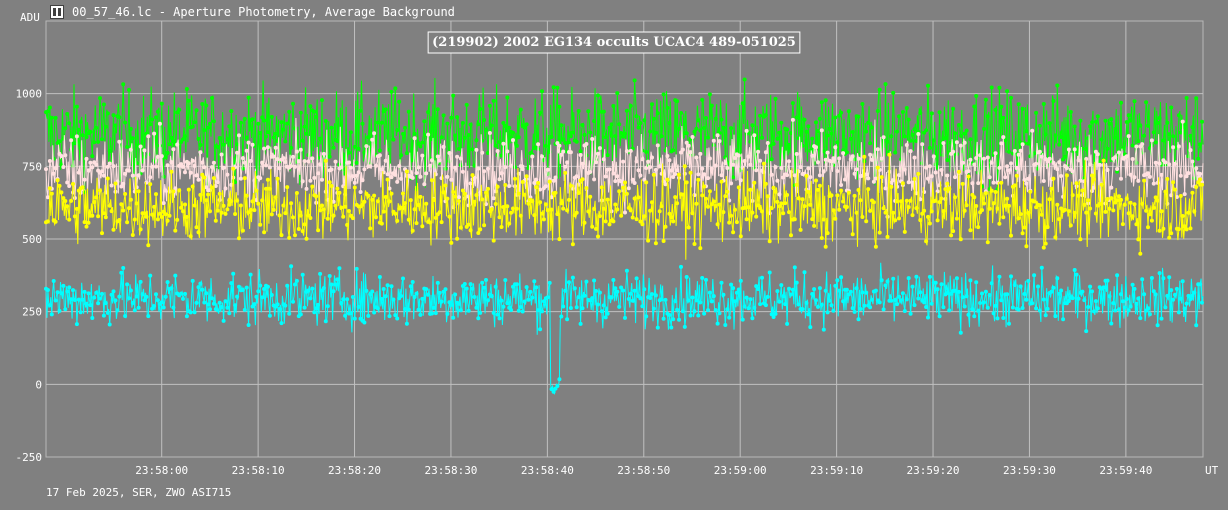 Image resolution: width=1228 pixels, height=510 pixels. I want to click on y-tick-label: 750, so click(32, 166).